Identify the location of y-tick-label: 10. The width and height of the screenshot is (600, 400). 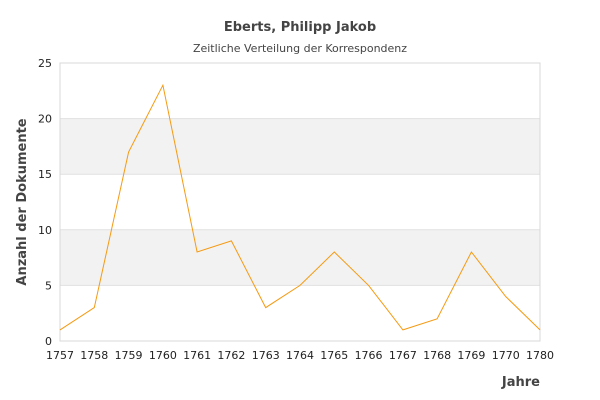
(45, 230).